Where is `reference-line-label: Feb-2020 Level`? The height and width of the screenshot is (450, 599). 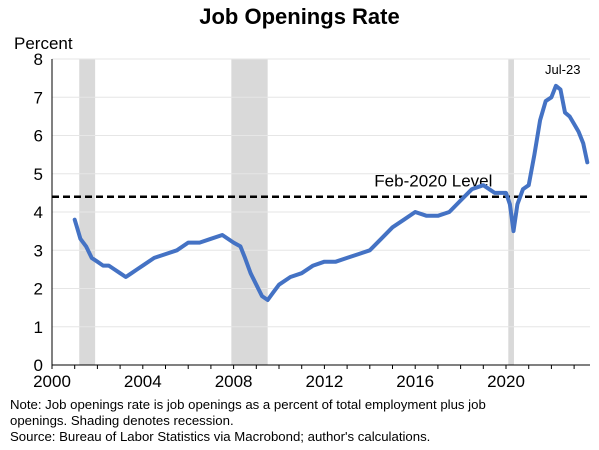
reference-line-label: Feb-2020 Level is located at coordinates (433, 181).